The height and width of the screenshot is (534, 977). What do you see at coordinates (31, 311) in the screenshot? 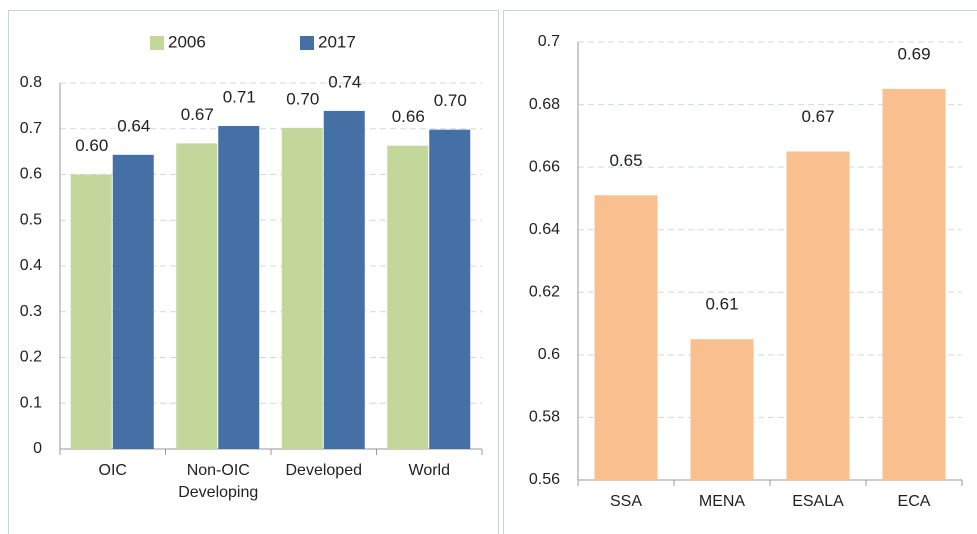
I see `y-tick-label: 0.3` at bounding box center [31, 311].